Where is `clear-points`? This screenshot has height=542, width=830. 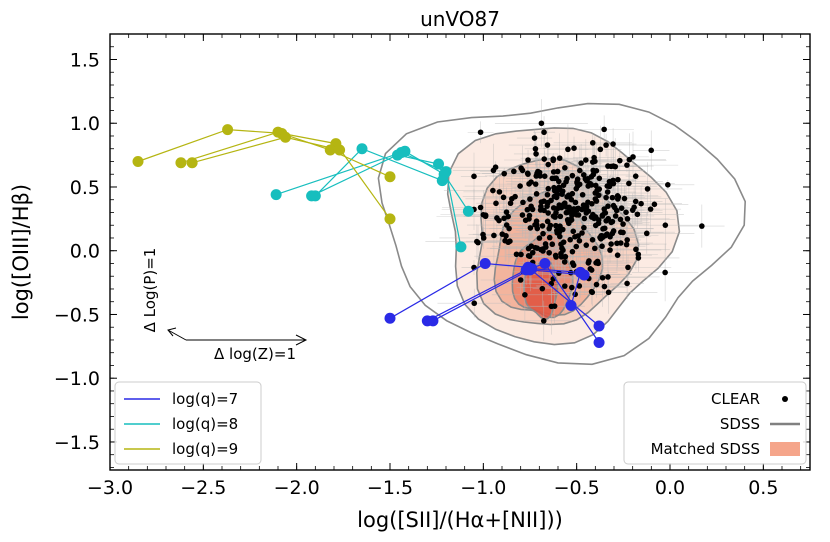
clear-points is located at coordinates (588, 222).